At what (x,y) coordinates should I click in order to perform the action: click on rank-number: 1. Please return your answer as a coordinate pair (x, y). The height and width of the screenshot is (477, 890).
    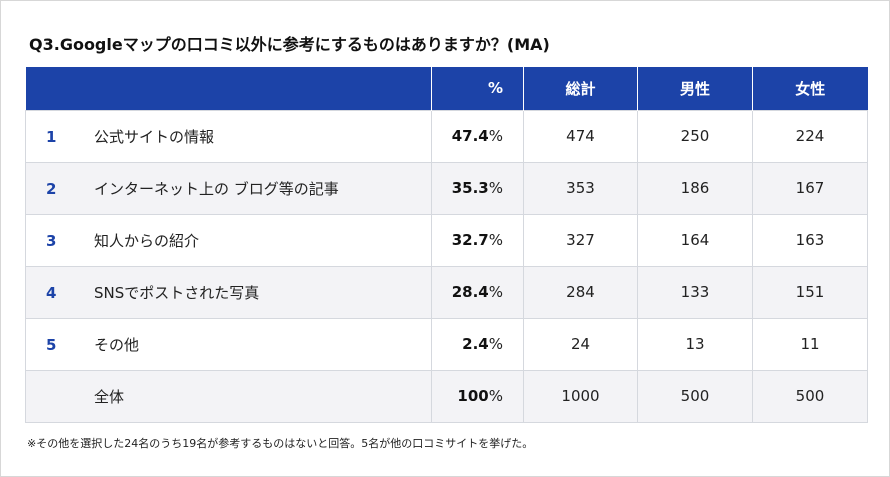
    Looking at the image, I should click on (51, 136).